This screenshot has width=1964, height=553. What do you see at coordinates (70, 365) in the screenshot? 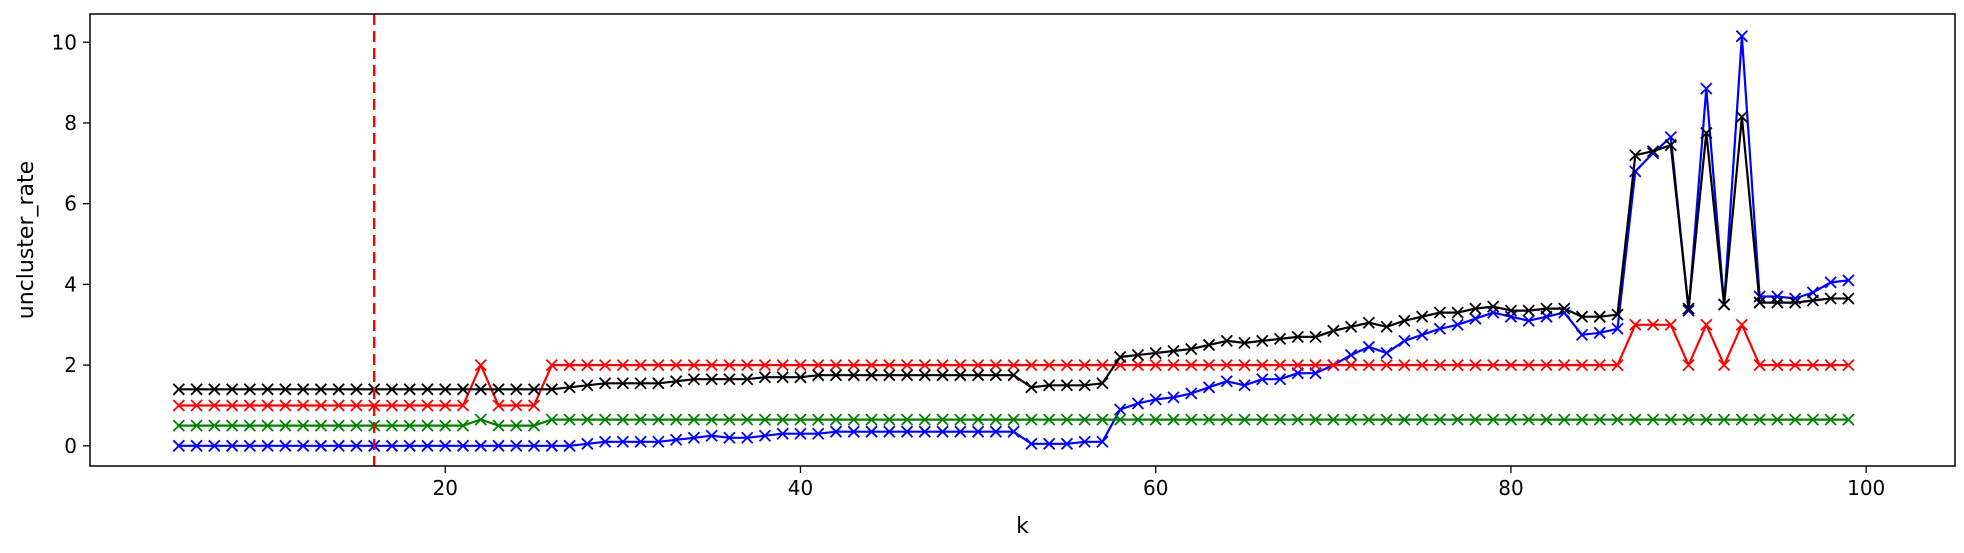
I see `y-tick-label: 2` at bounding box center [70, 365].